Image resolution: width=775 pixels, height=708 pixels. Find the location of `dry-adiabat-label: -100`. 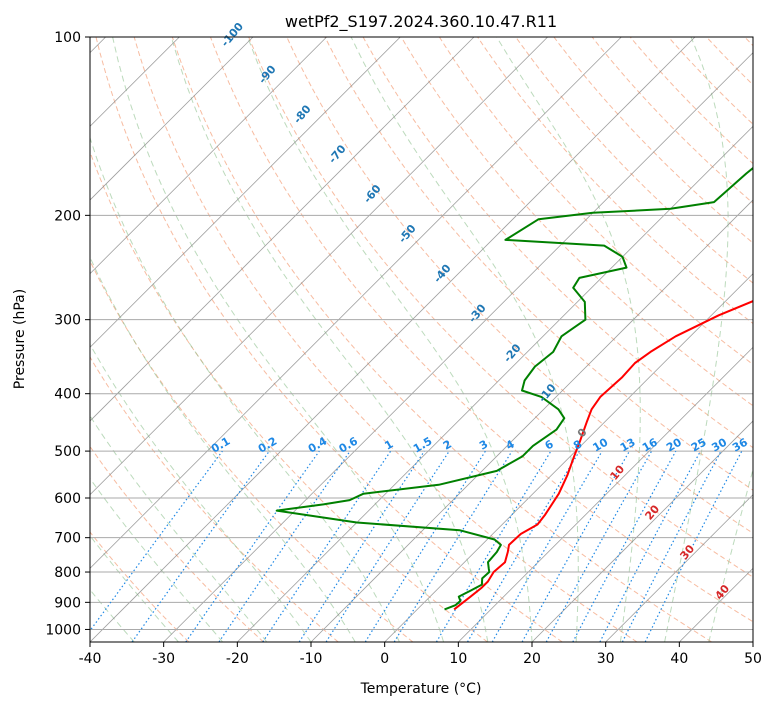

dry-adiabat-label: -100 is located at coordinates (232, 35).